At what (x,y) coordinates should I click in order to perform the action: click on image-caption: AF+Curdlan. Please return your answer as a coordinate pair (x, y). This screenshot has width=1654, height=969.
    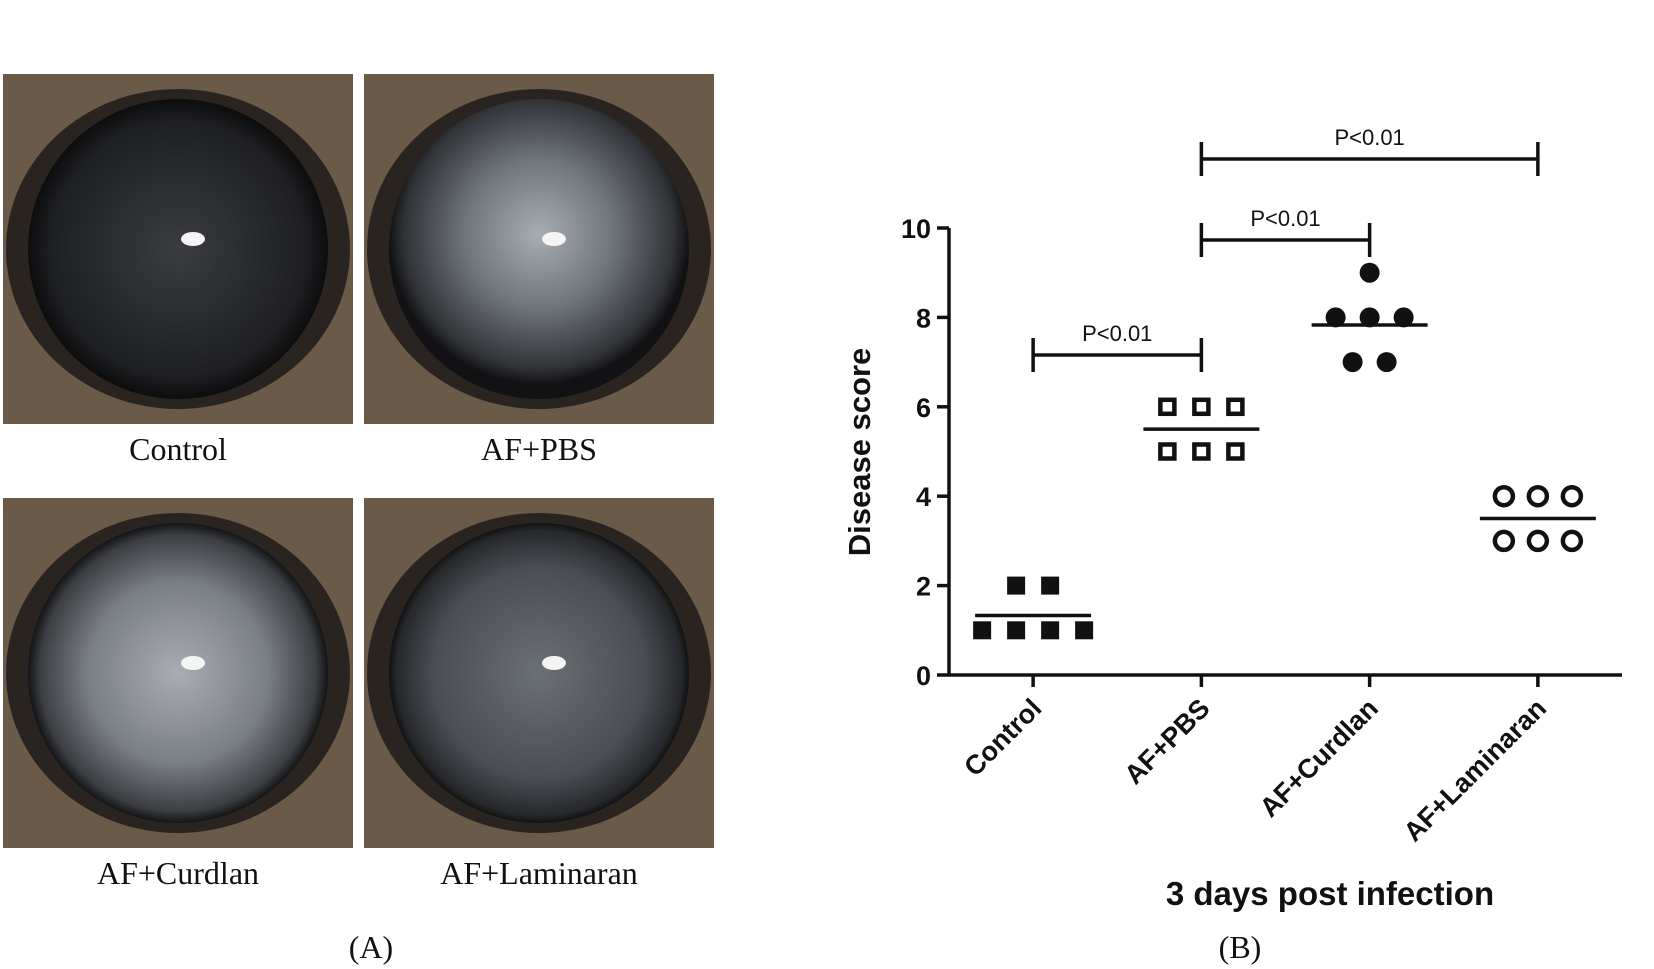
    Looking at the image, I should click on (178, 873).